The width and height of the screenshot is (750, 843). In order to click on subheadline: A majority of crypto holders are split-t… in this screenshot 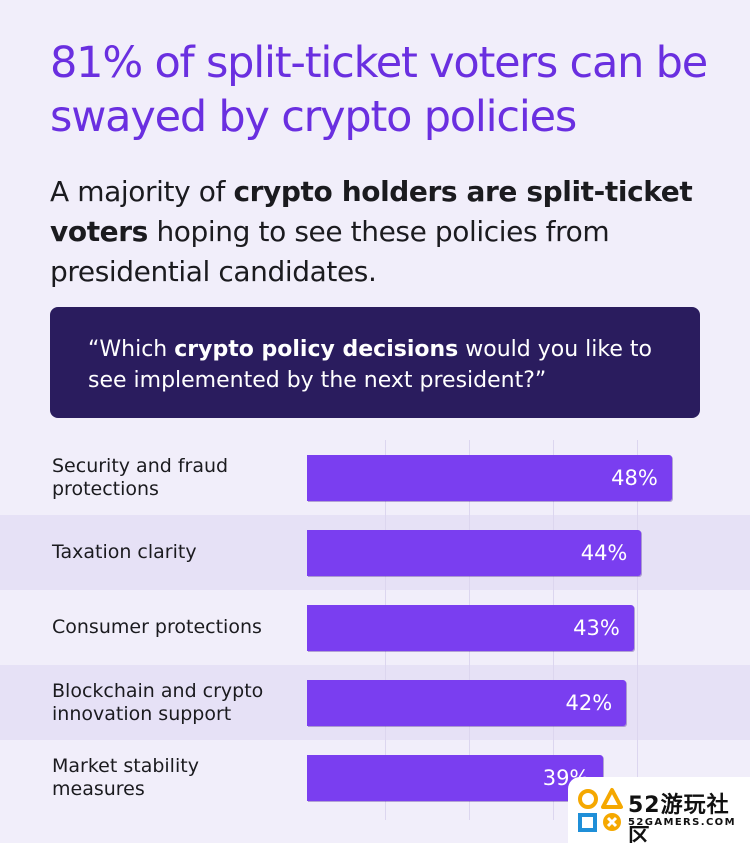, I will do `click(380, 232)`.